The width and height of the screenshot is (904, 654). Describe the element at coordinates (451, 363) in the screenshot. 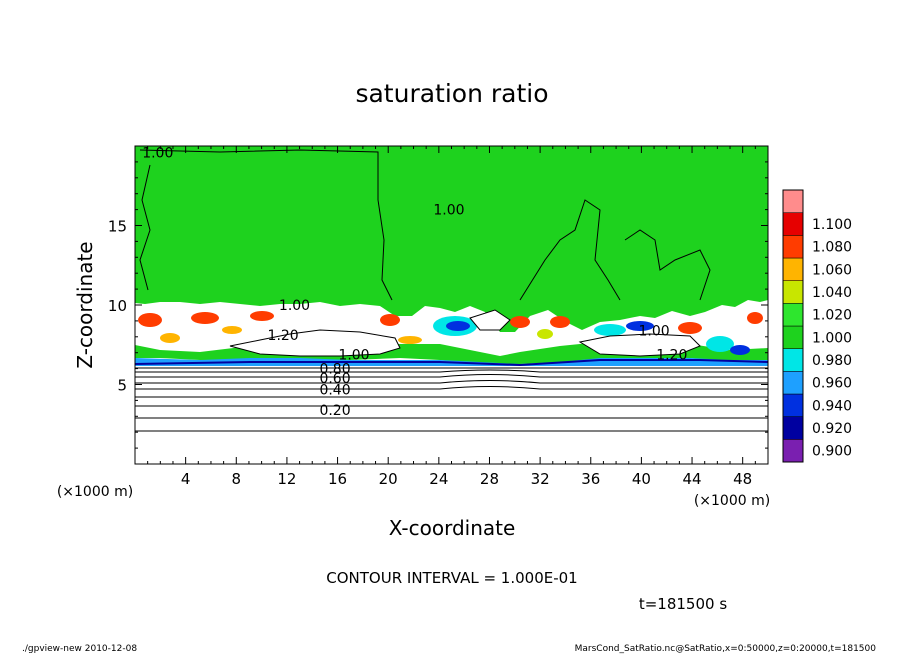

I see `deep-blue-line` at that location.